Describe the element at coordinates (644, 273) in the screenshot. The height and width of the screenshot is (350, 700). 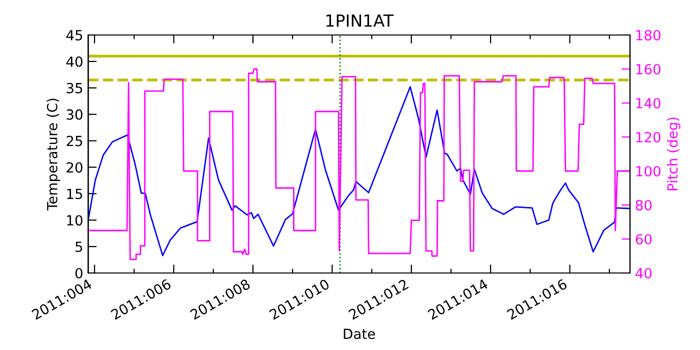
I see `y2-tick-label: 40` at that location.